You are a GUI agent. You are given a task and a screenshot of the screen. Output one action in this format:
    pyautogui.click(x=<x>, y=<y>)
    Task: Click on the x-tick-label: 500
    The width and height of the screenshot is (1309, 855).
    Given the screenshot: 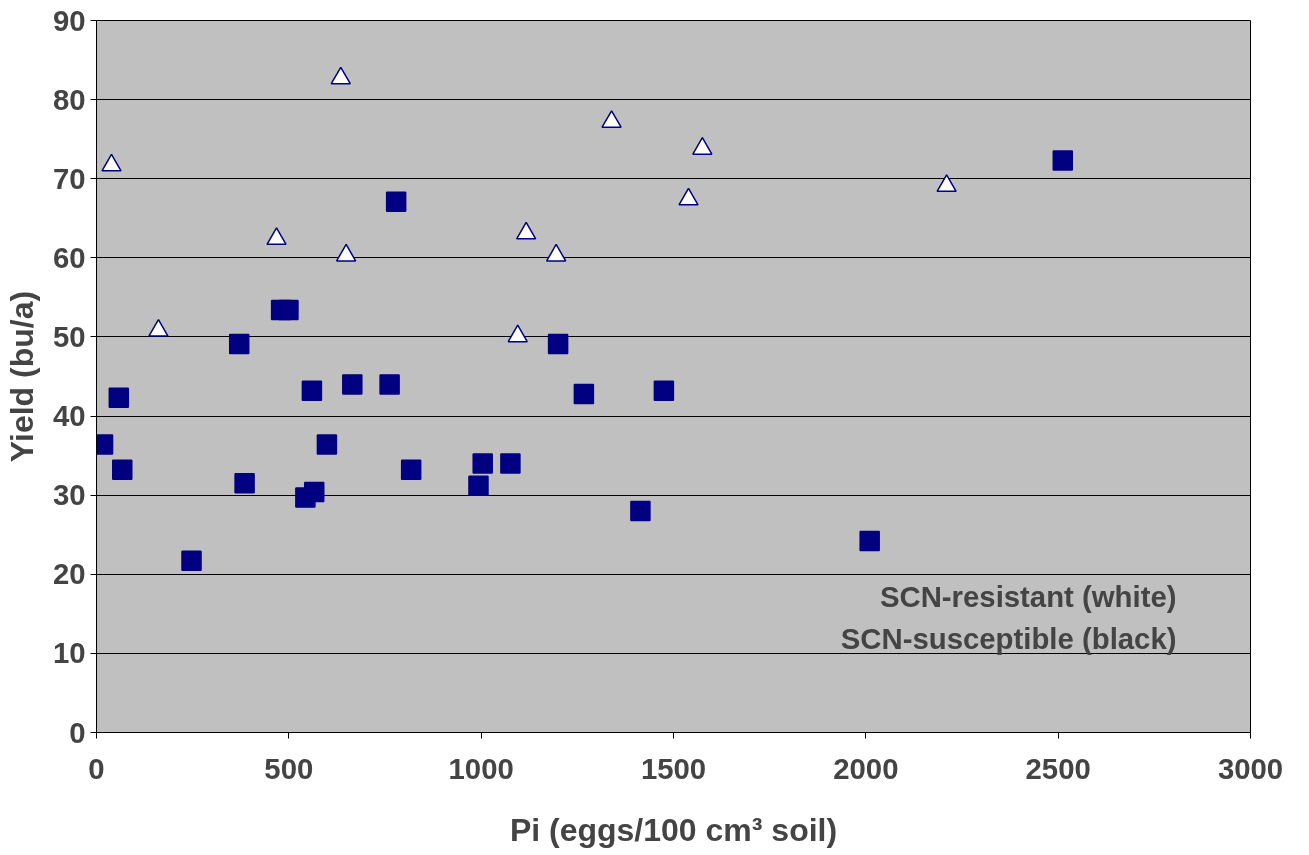 What is the action you would take?
    pyautogui.click(x=289, y=768)
    